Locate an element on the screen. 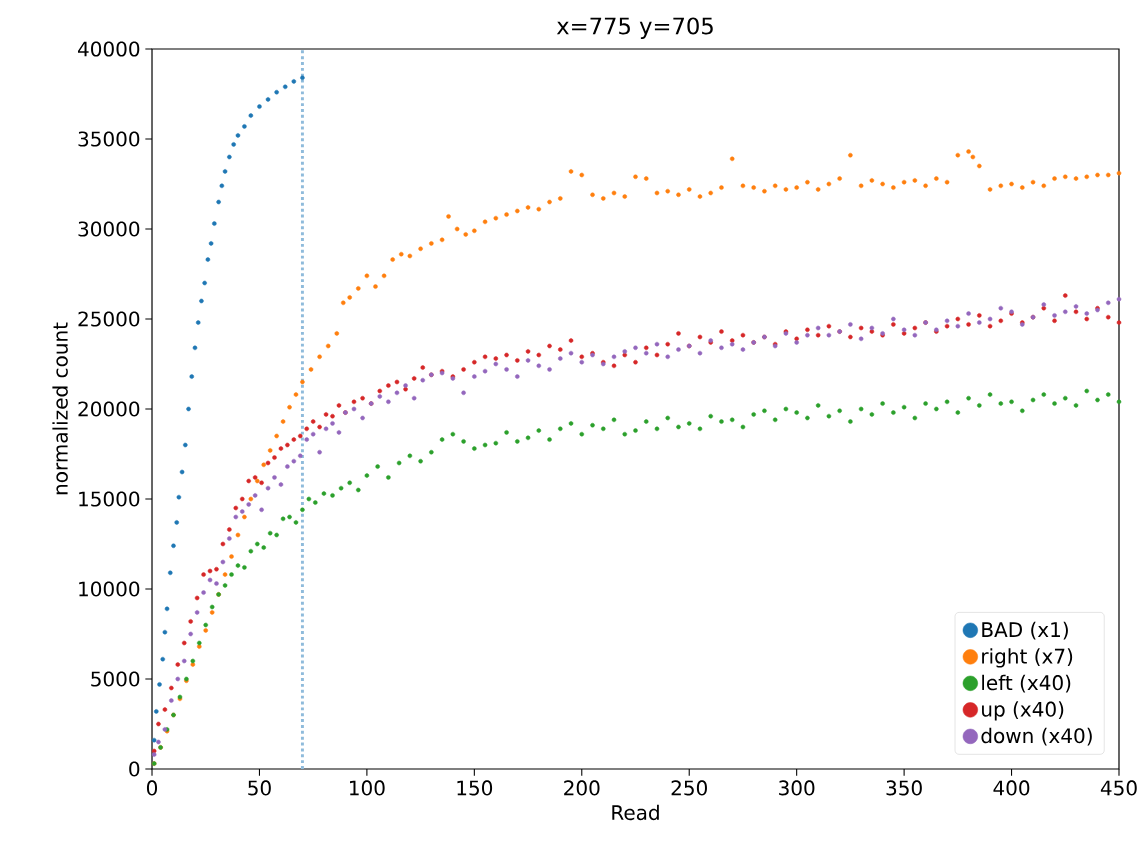 The width and height of the screenshot is (1147, 850). y-tick-label: 5000 is located at coordinates (115, 679).